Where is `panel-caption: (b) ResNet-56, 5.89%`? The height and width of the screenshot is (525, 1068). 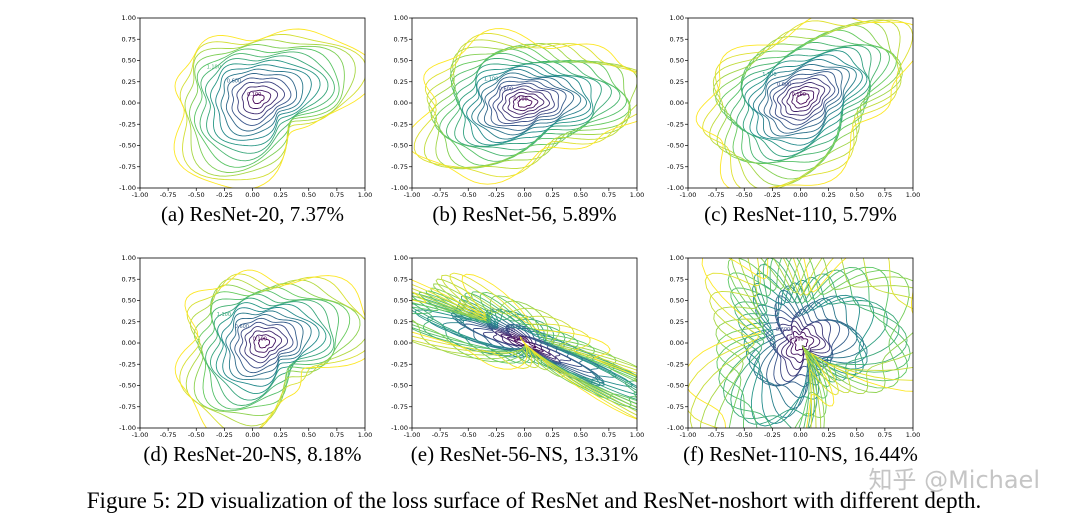
panel-caption: (b) ResNet-56, 5.89% is located at coordinates (524, 214).